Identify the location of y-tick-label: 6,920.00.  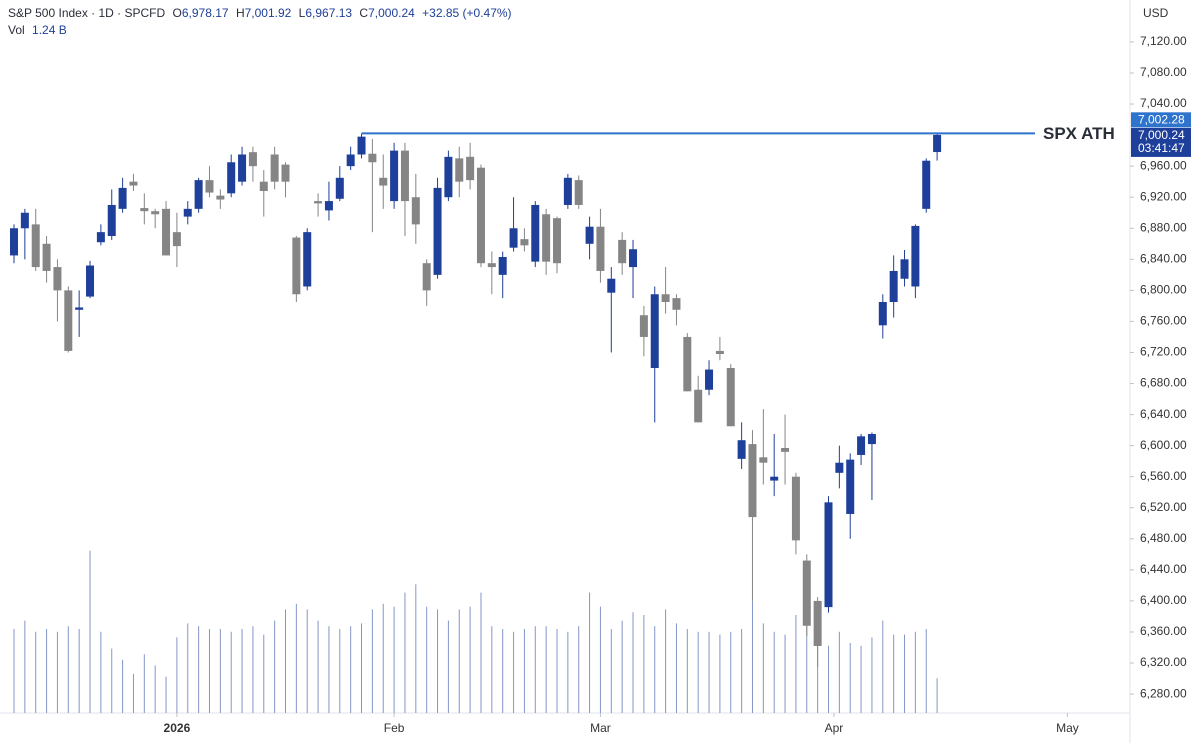
(1163, 196).